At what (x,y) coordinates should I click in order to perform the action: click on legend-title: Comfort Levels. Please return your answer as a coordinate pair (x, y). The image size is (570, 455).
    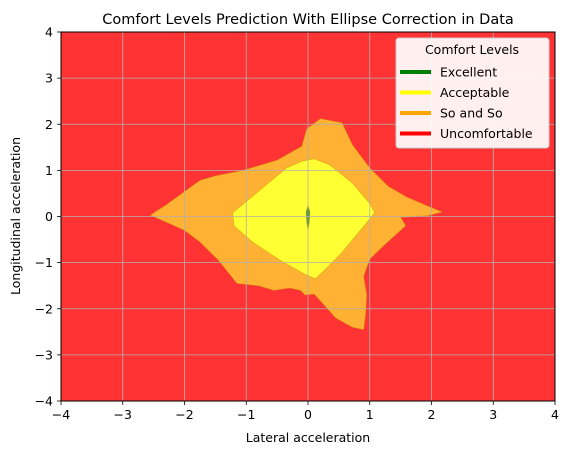
    Looking at the image, I should click on (472, 49).